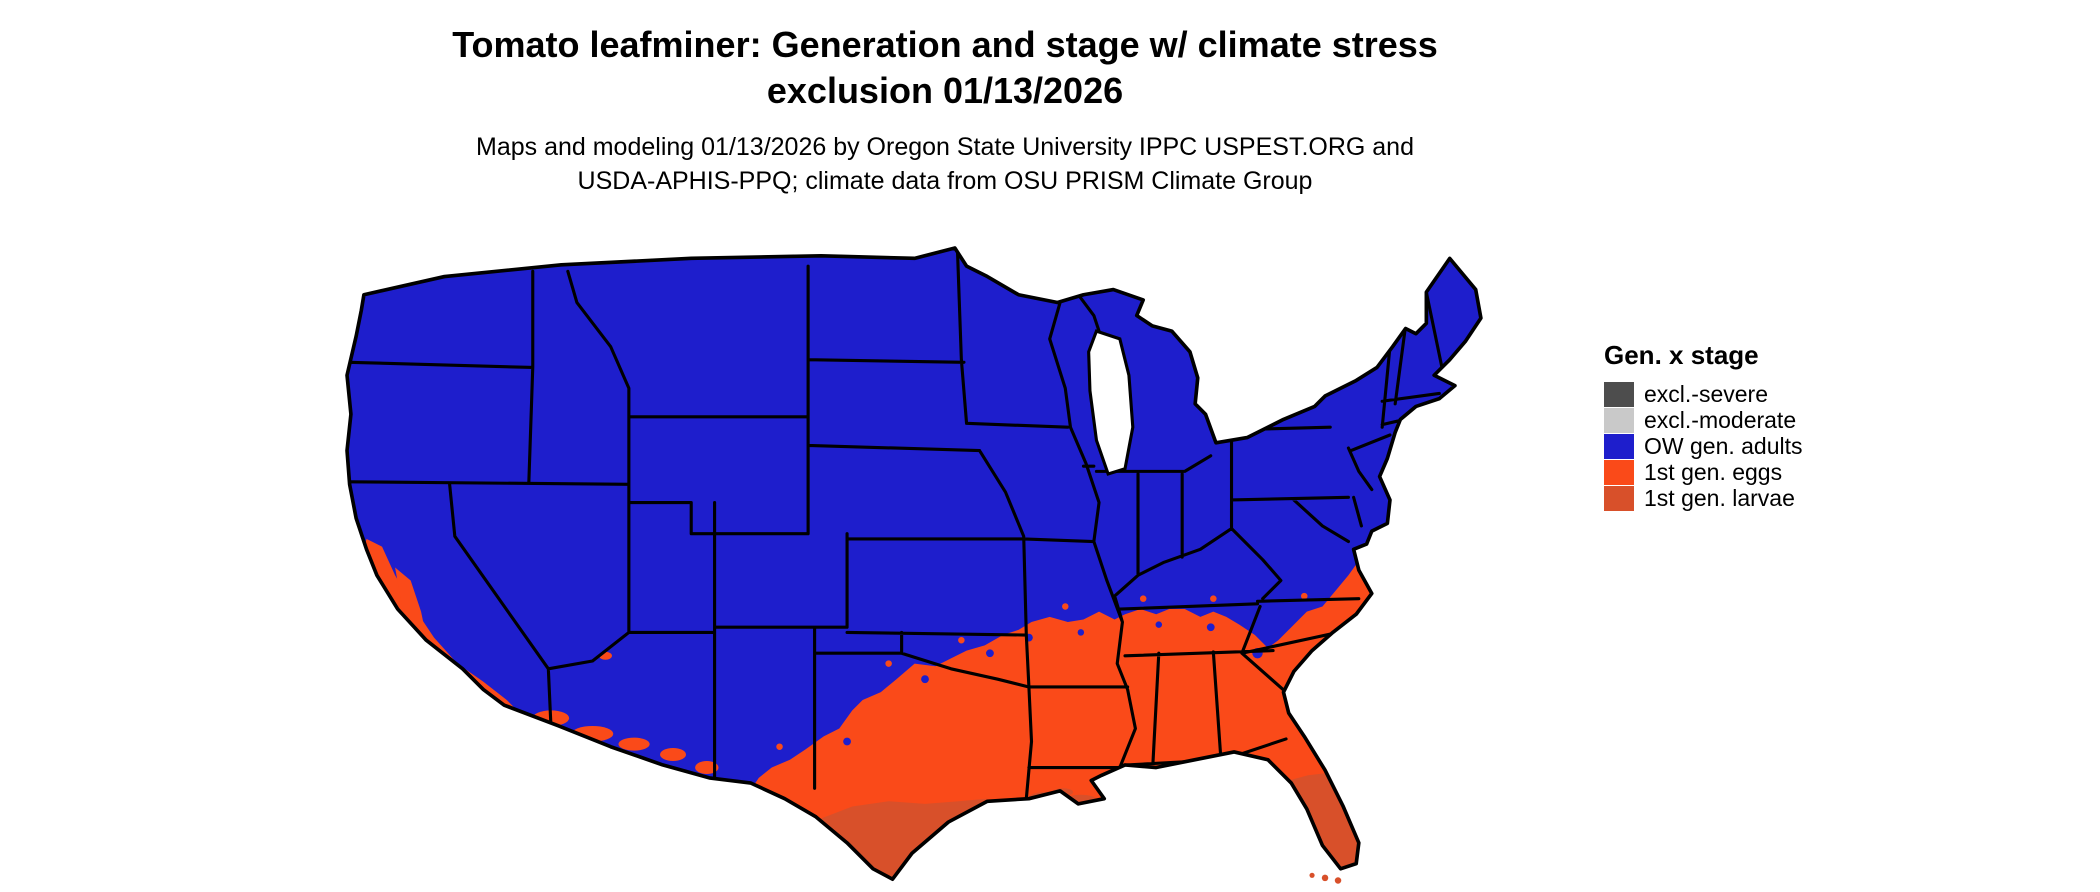 Image resolution: width=2100 pixels, height=892 pixels. I want to click on model-speckles-orange, so click(1042, 671).